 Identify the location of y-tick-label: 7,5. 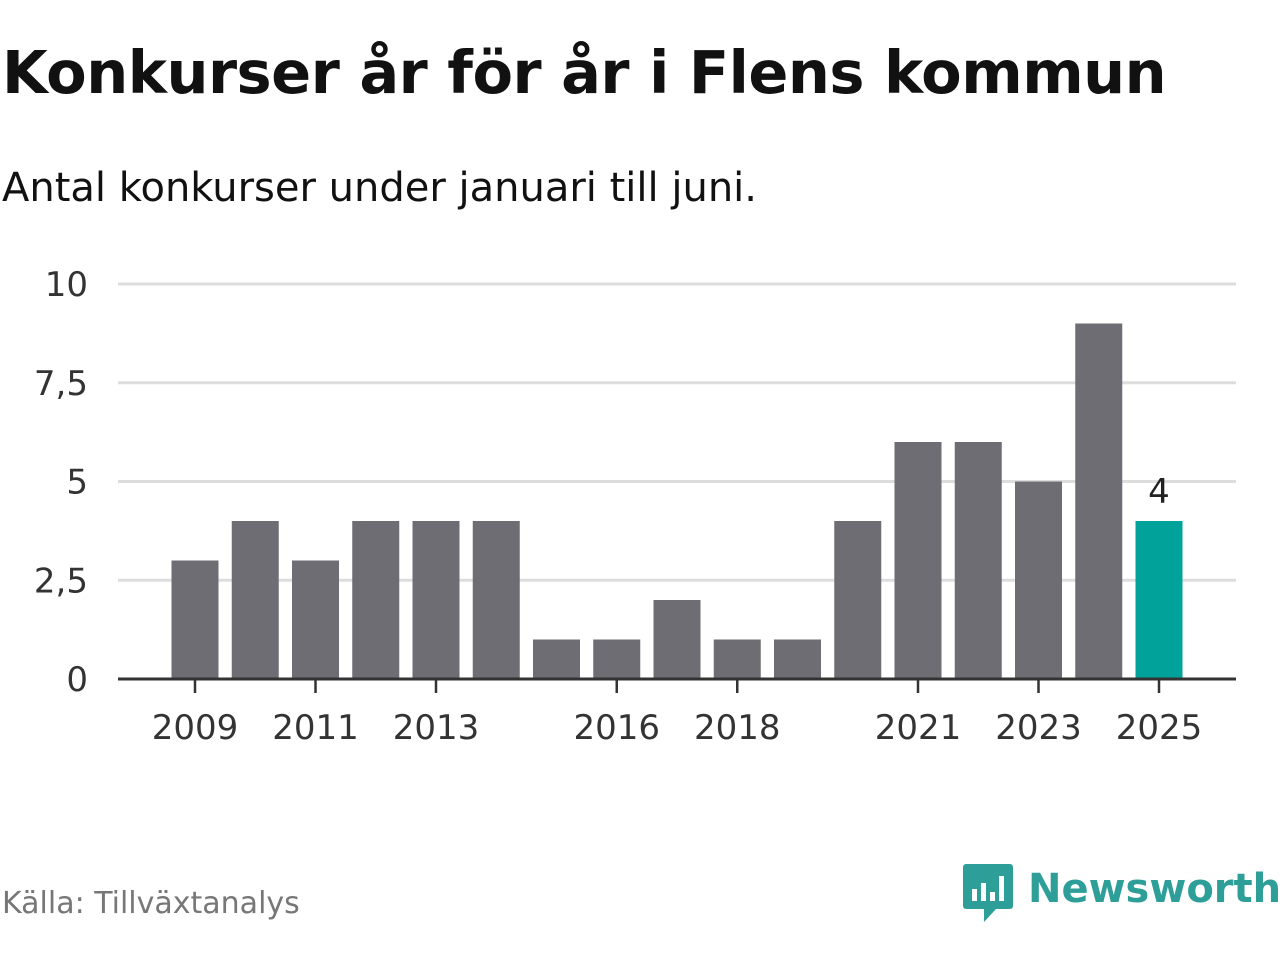
(61, 384).